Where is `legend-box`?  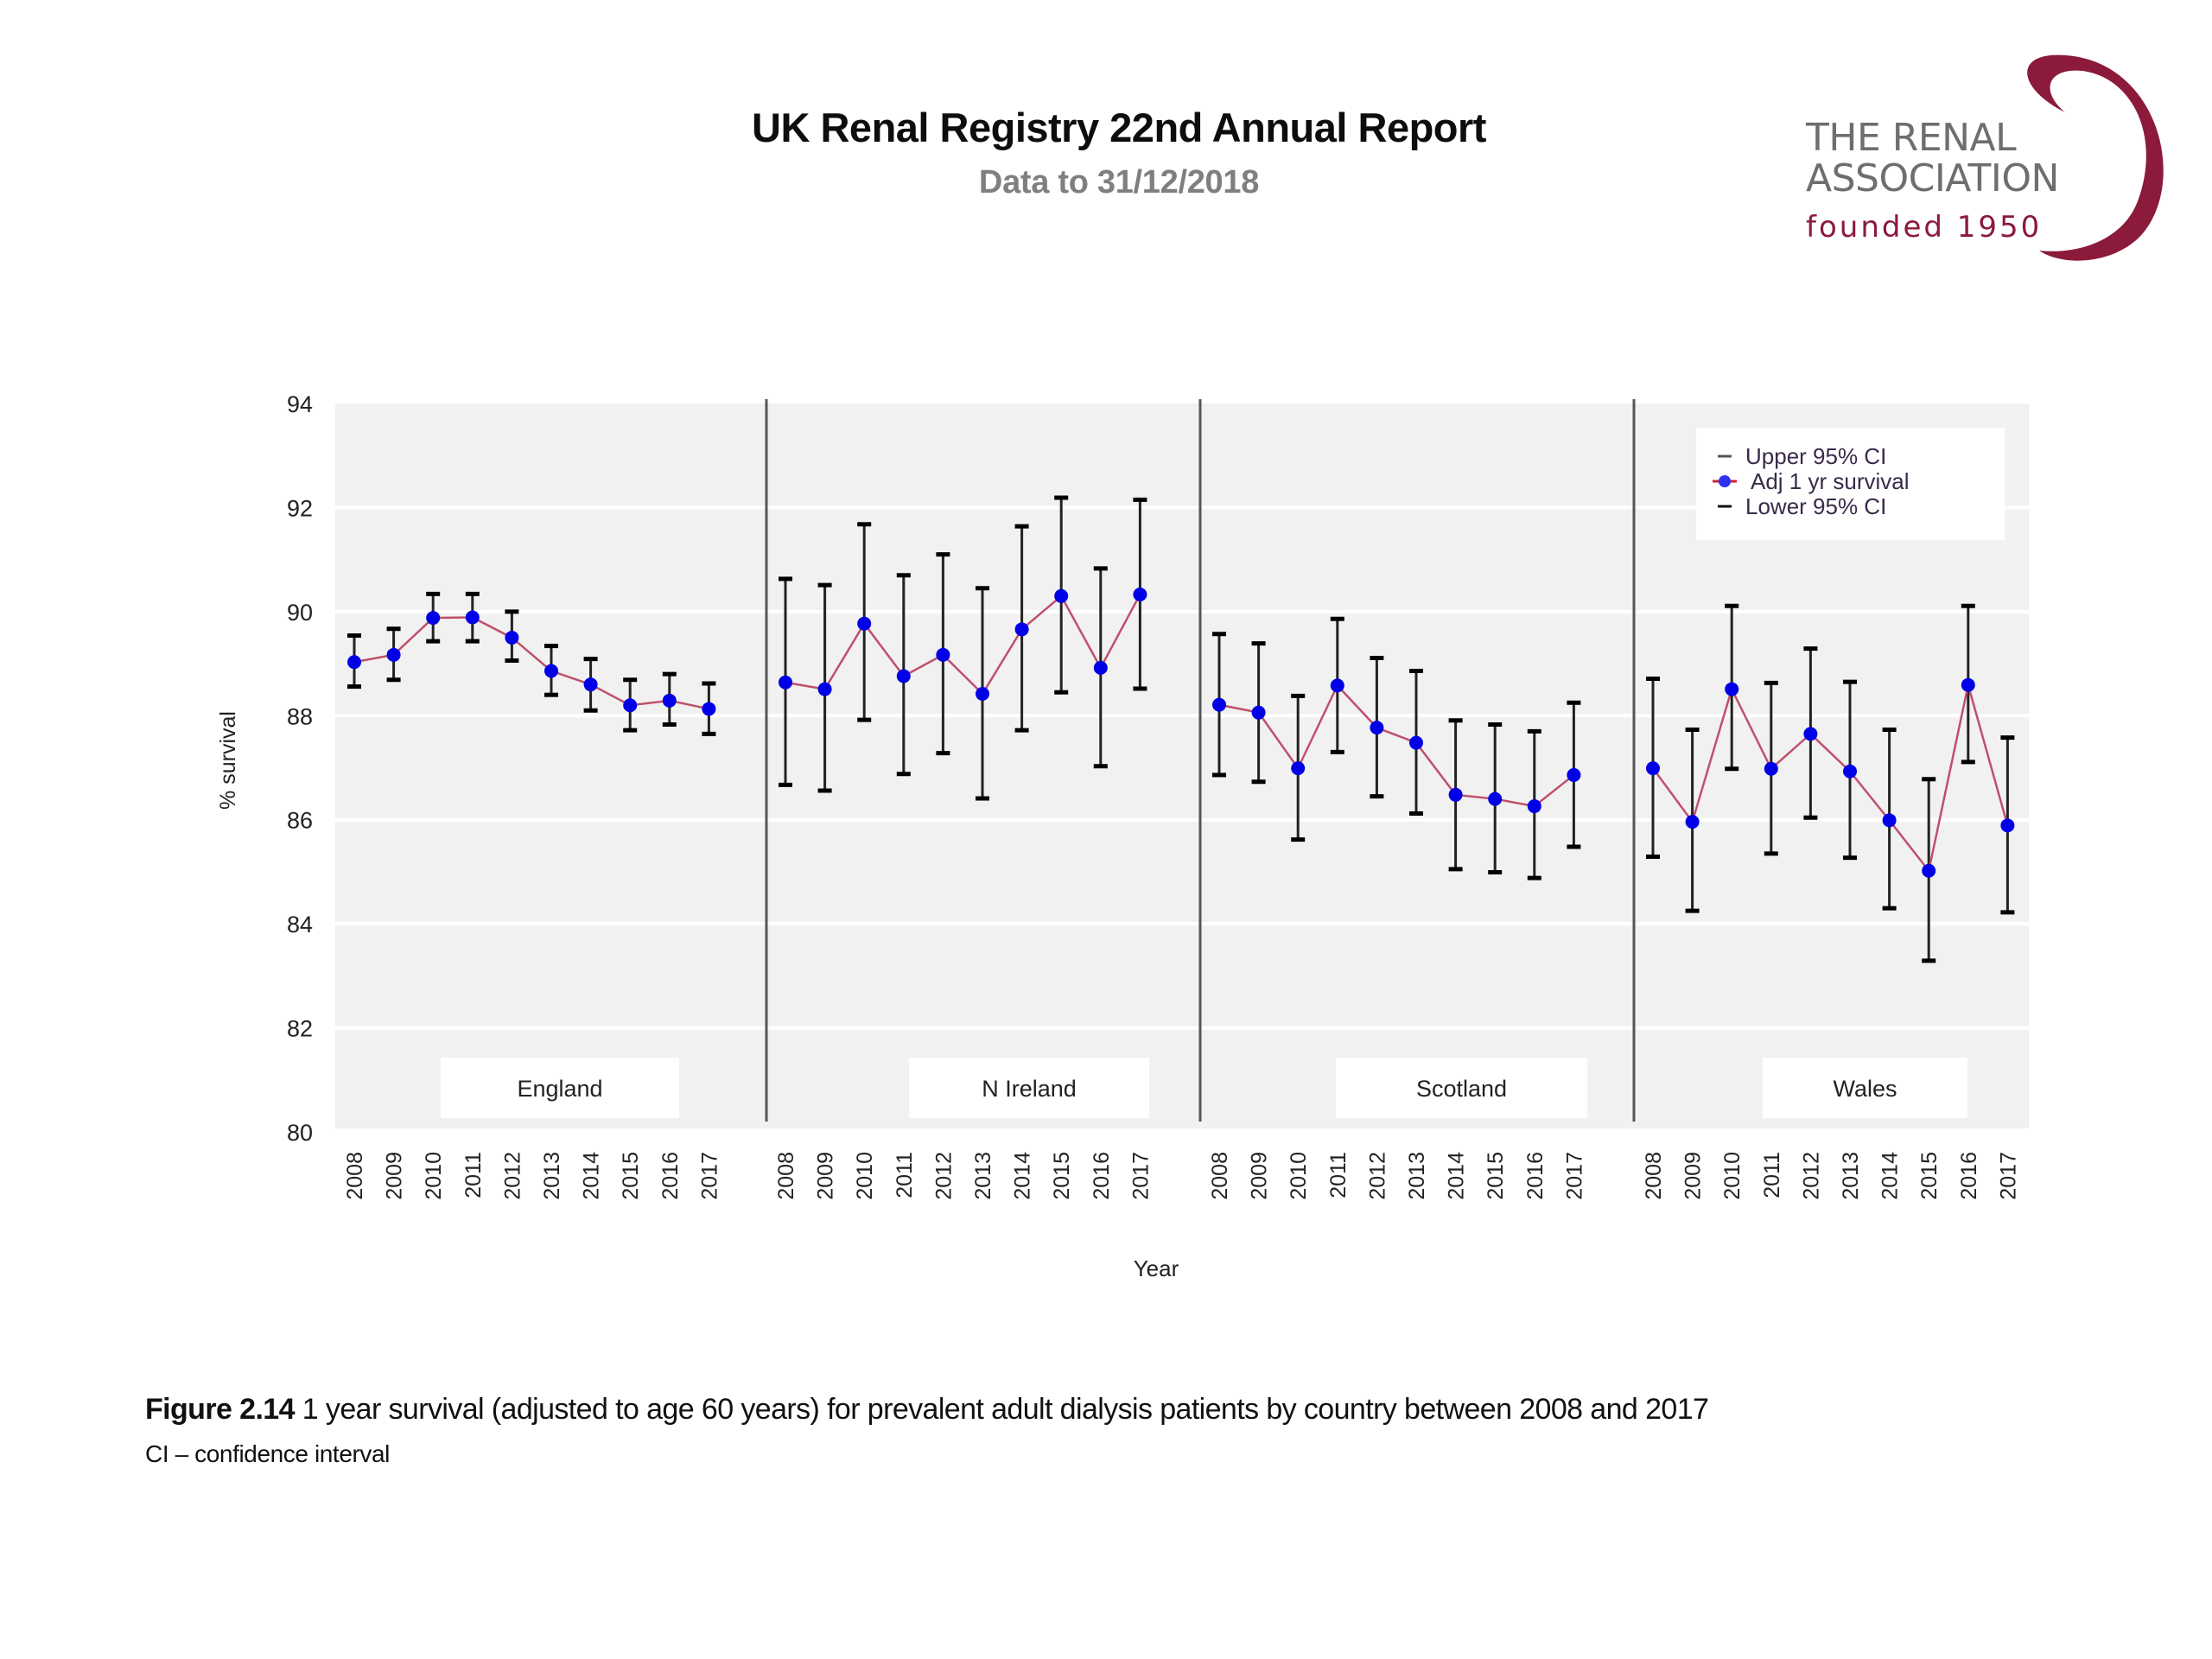
legend-box is located at coordinates (1850, 484).